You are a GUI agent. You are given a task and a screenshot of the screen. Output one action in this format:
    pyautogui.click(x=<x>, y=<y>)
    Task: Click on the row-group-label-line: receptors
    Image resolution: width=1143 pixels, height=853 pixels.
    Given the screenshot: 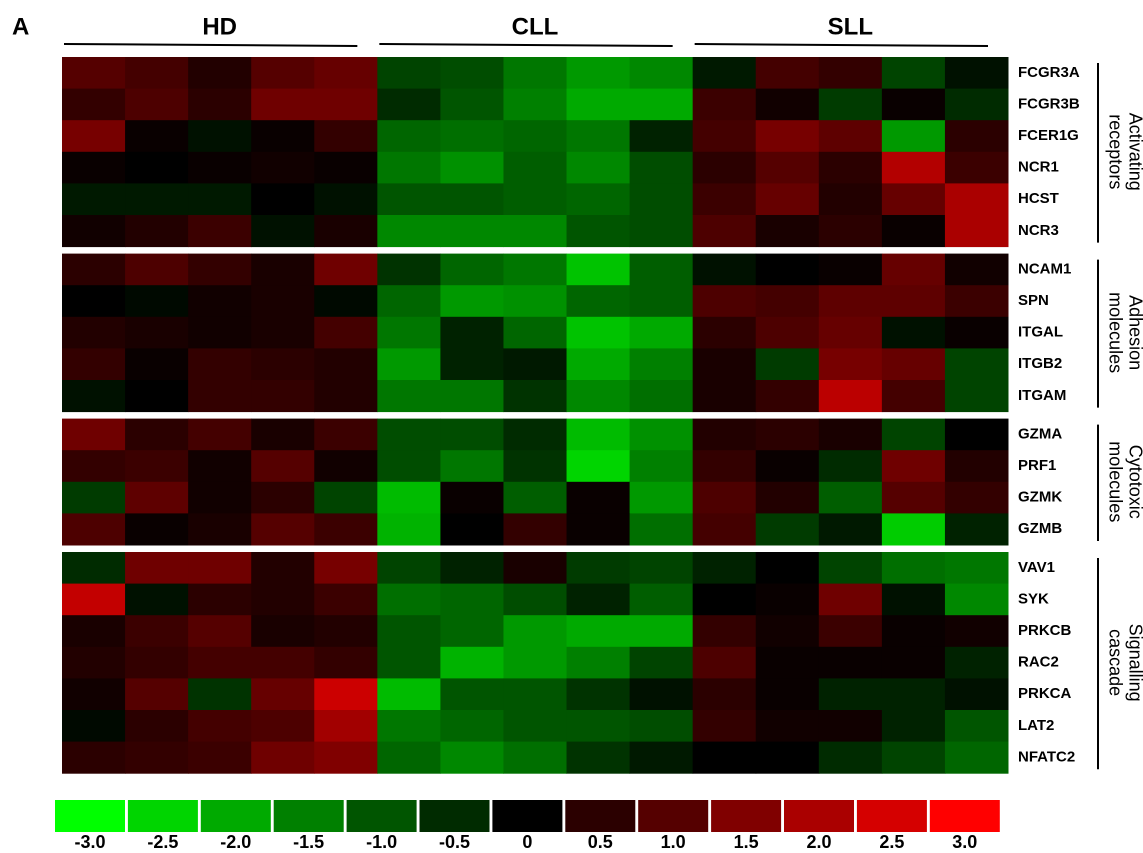 What is the action you would take?
    pyautogui.click(x=1115, y=151)
    